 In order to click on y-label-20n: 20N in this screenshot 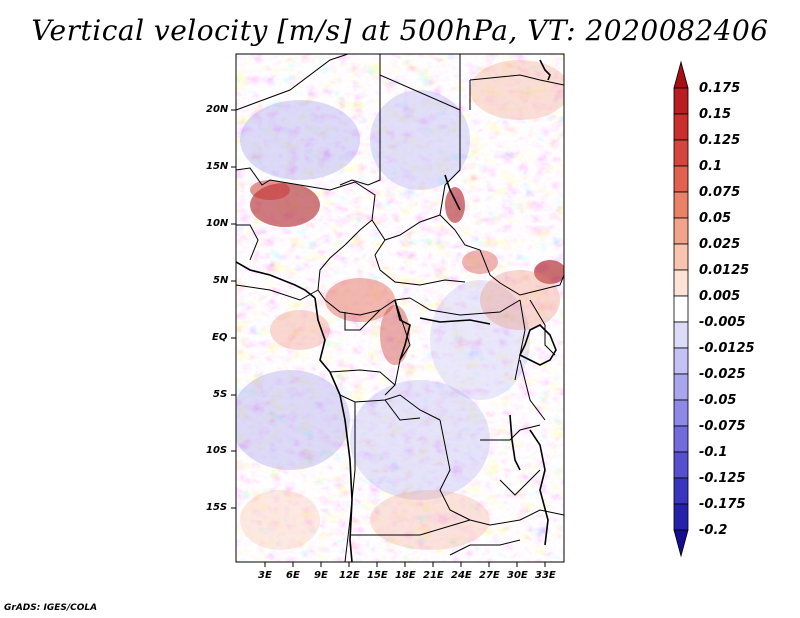, I will do `click(217, 109)`.